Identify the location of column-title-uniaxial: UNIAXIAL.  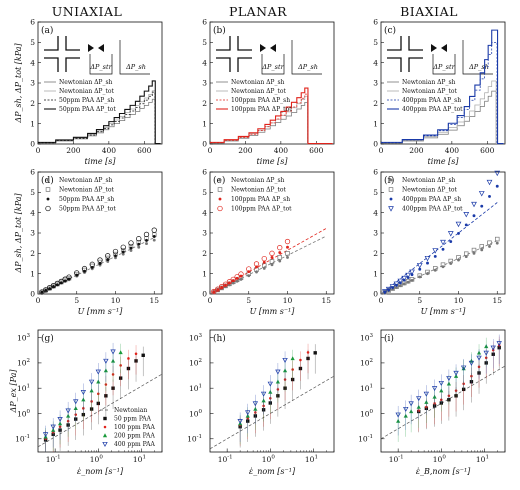
(87, 11).